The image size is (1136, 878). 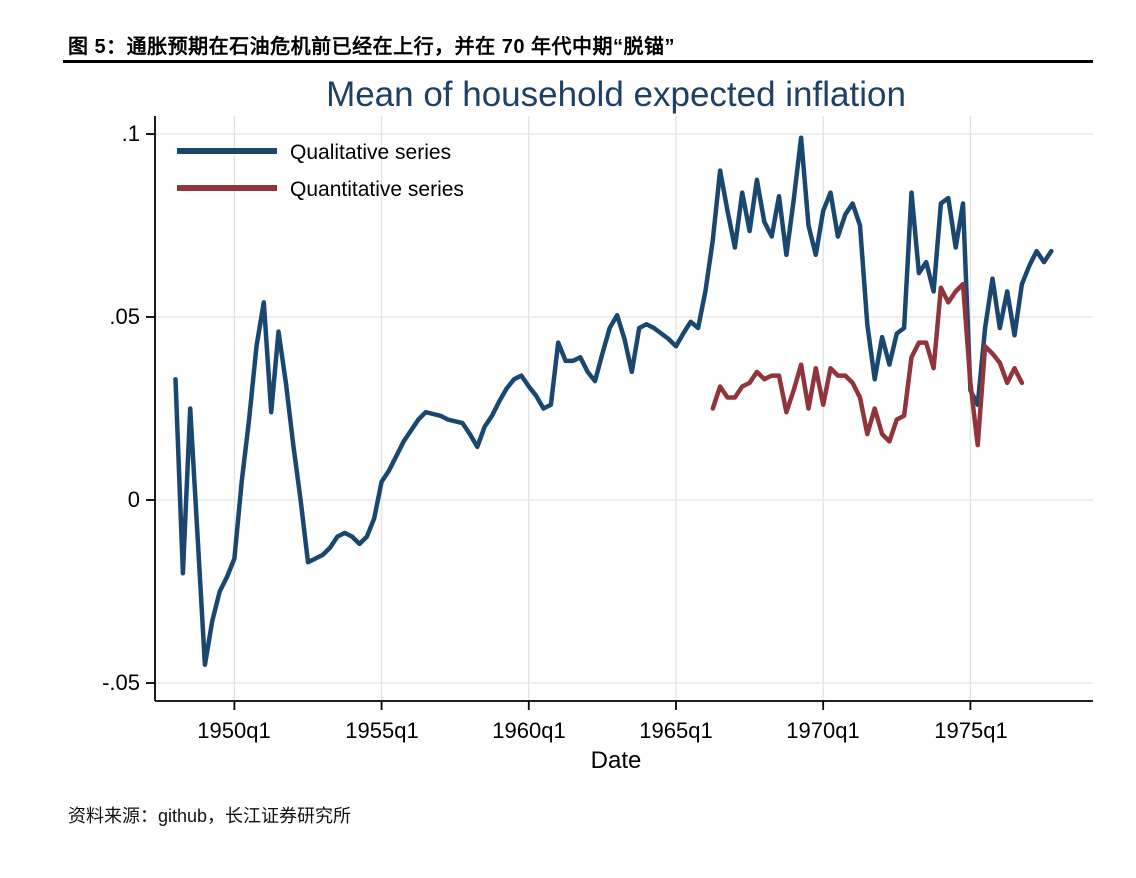 I want to click on y-tick-label: -.05, so click(x=121, y=682).